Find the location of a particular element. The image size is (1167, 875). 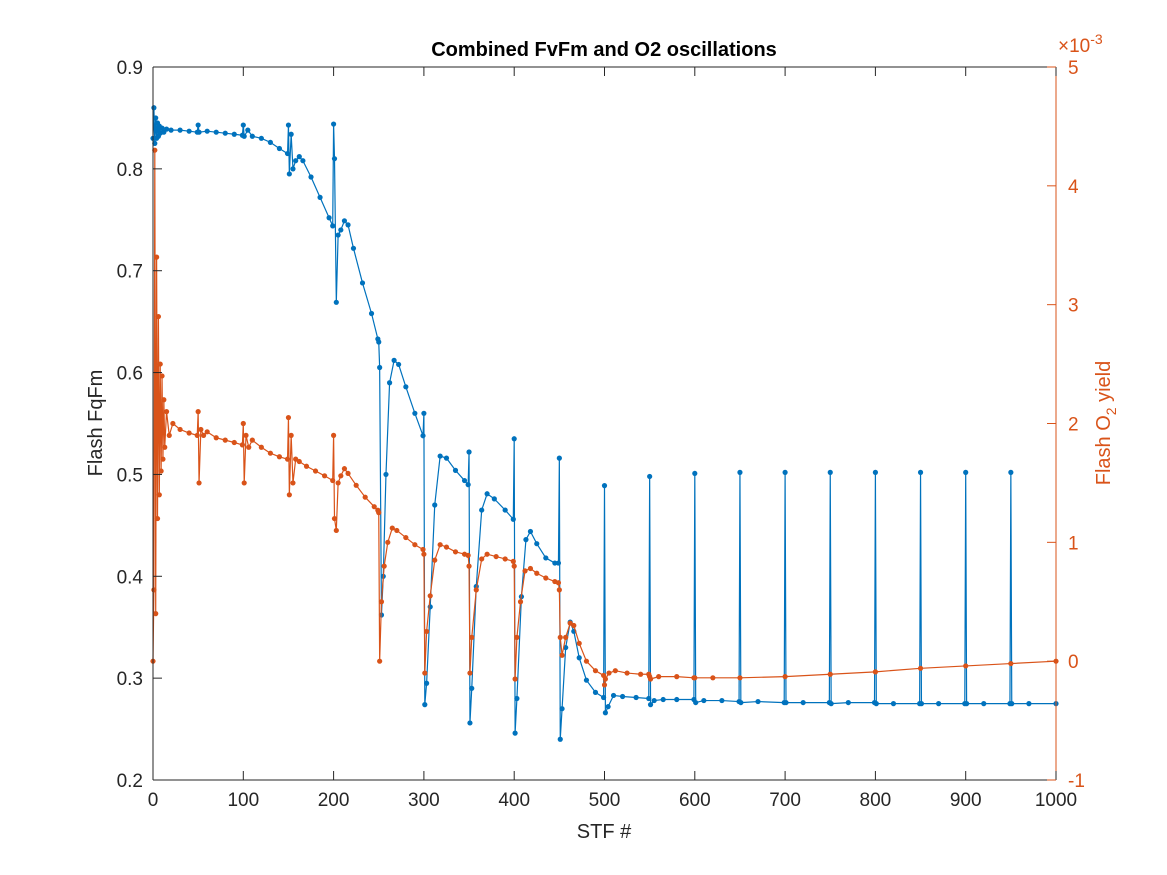

y-tick-label-left: 0.5 is located at coordinates (130, 475).